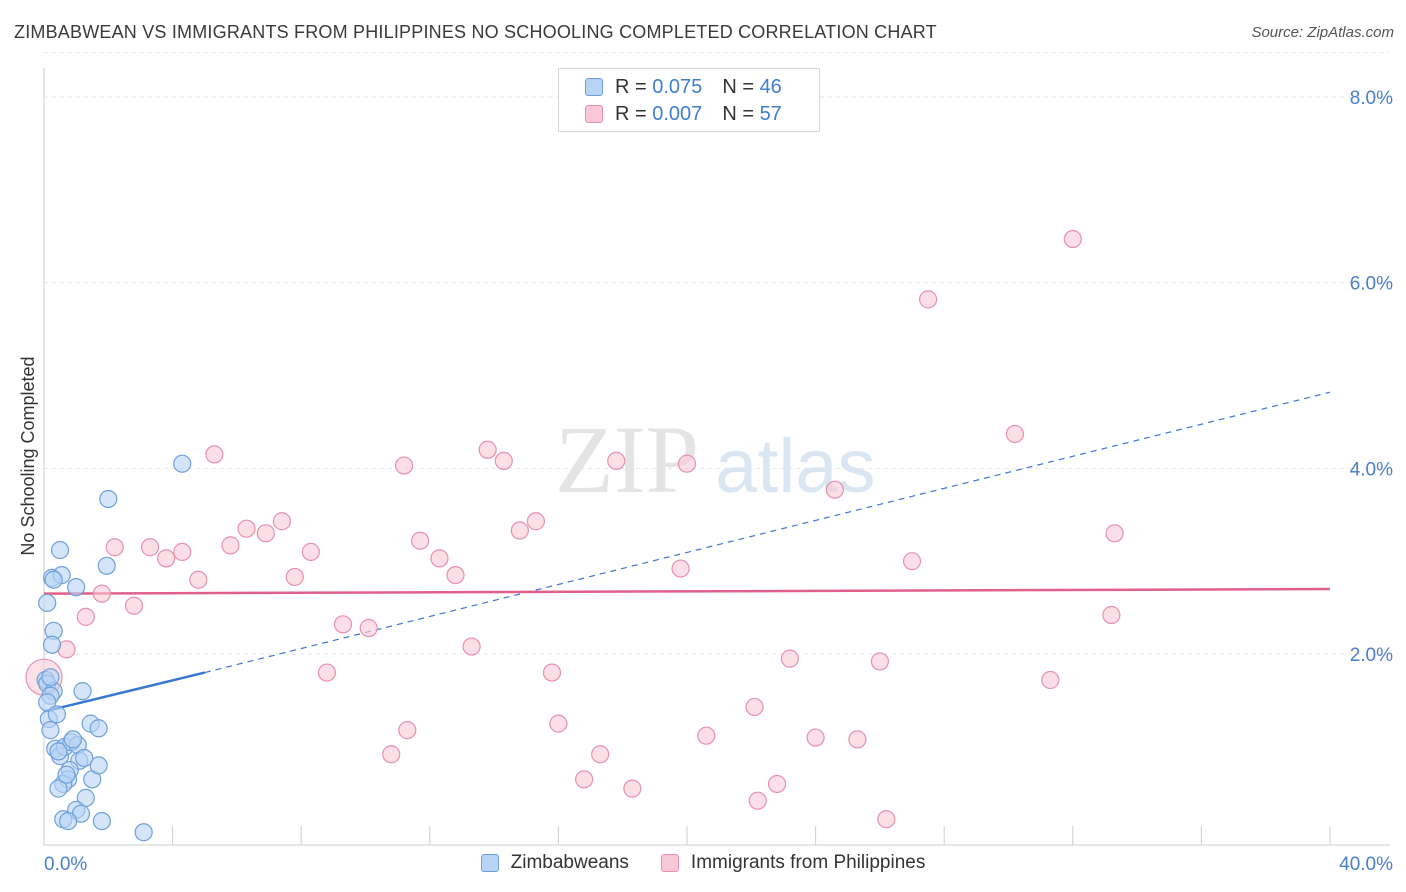 This screenshot has width=1406, height=892. I want to click on watermark-atlas: atlas, so click(795, 466).